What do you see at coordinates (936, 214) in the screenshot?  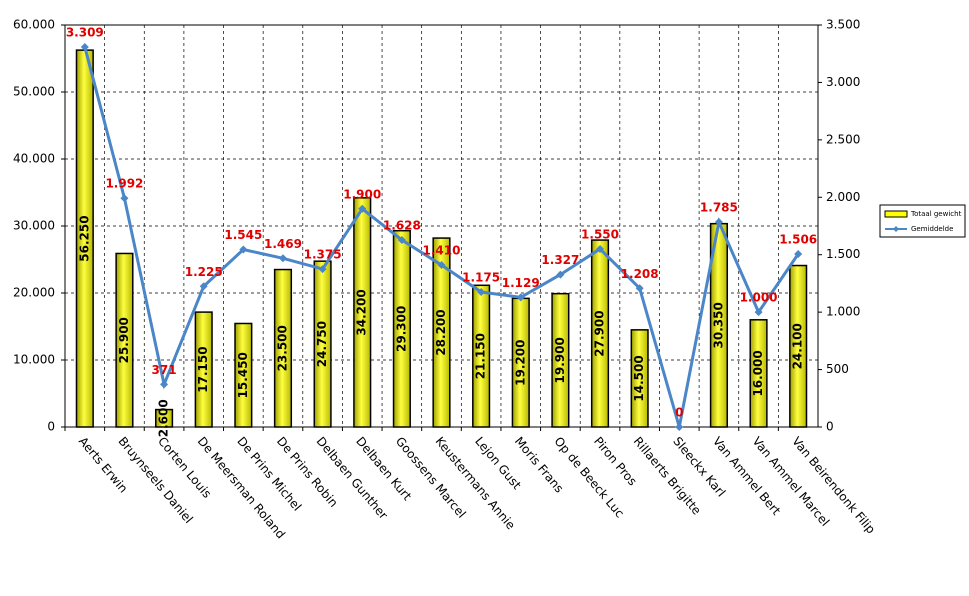 I see `legend-label: Totaal gewicht` at bounding box center [936, 214].